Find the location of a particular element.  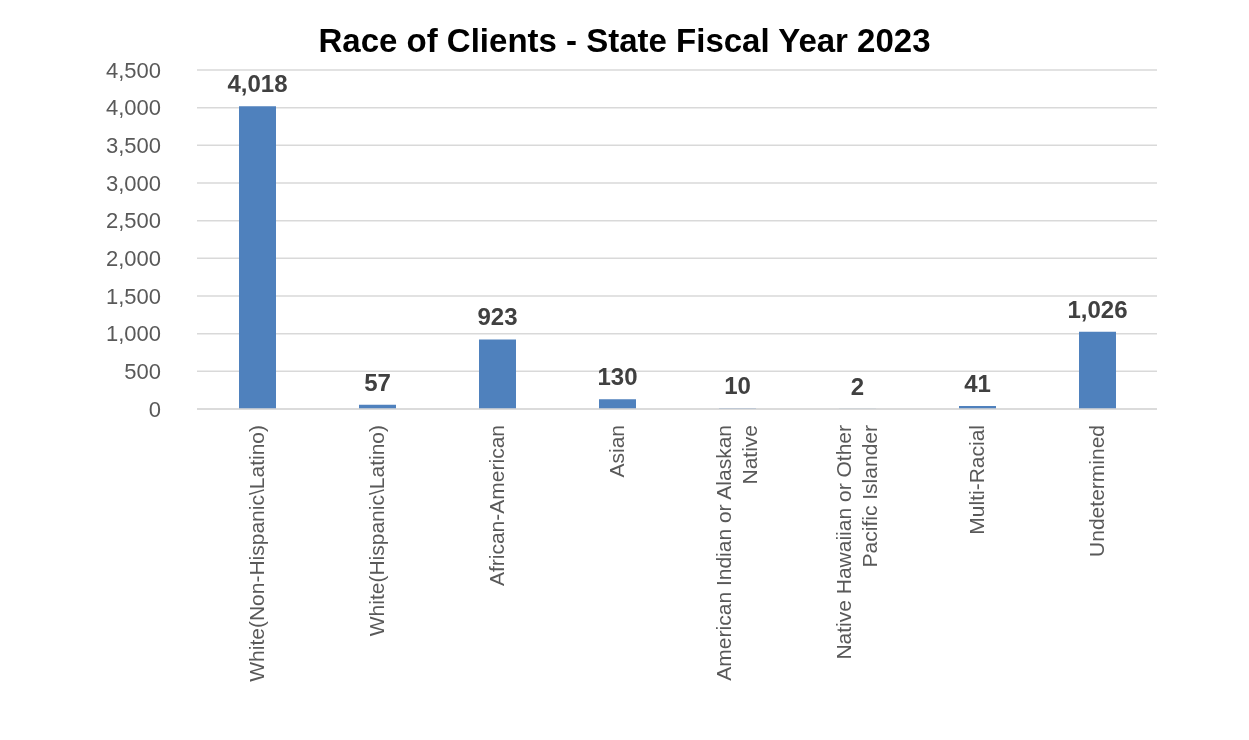

x-tick-label: Undetermined is located at coordinates (1096, 491).